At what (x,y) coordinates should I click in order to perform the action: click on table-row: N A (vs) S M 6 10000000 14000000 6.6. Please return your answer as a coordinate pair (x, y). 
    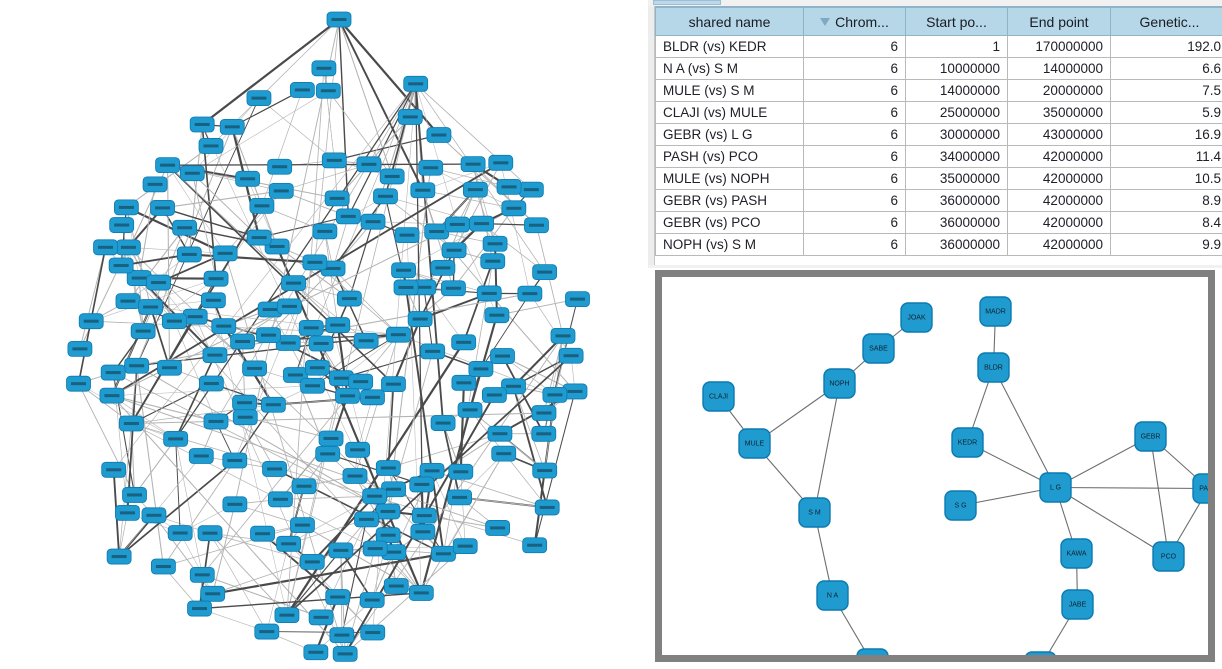
    Looking at the image, I should click on (938, 68).